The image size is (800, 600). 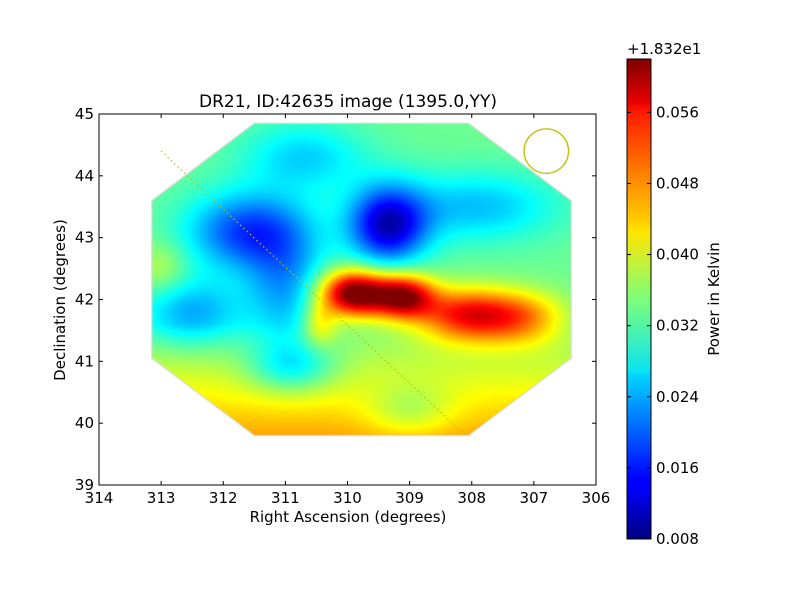 I want to click on colorbar-tick-label: 0.040, so click(x=677, y=255).